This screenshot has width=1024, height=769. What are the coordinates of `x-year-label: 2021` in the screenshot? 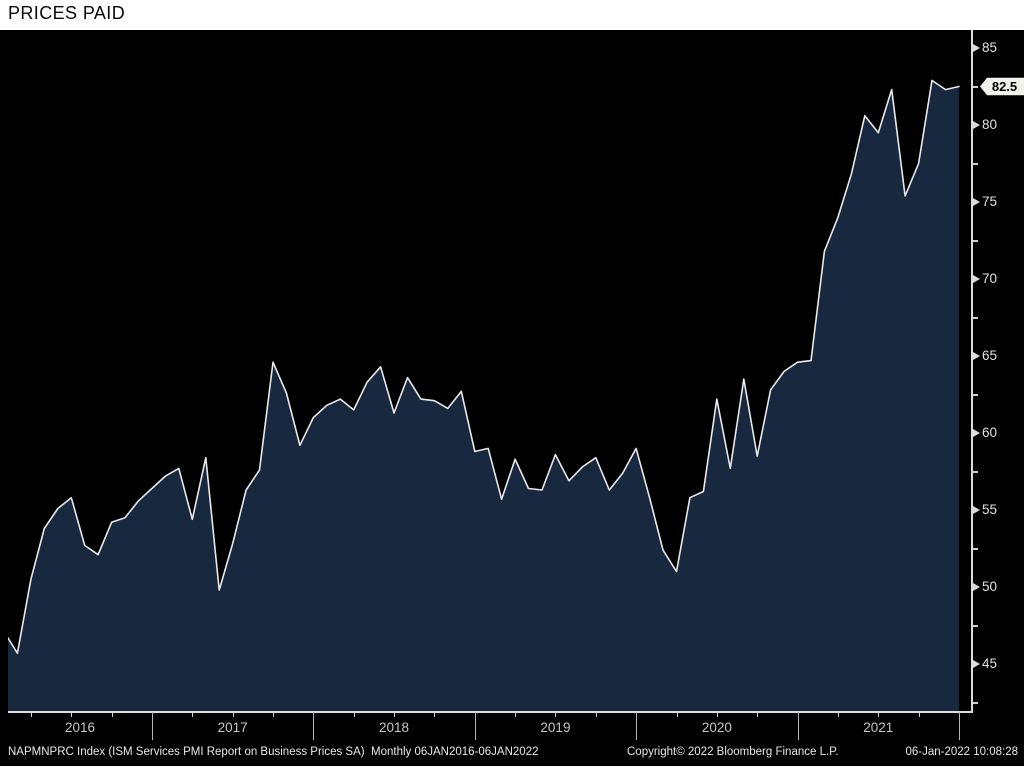 It's located at (878, 727).